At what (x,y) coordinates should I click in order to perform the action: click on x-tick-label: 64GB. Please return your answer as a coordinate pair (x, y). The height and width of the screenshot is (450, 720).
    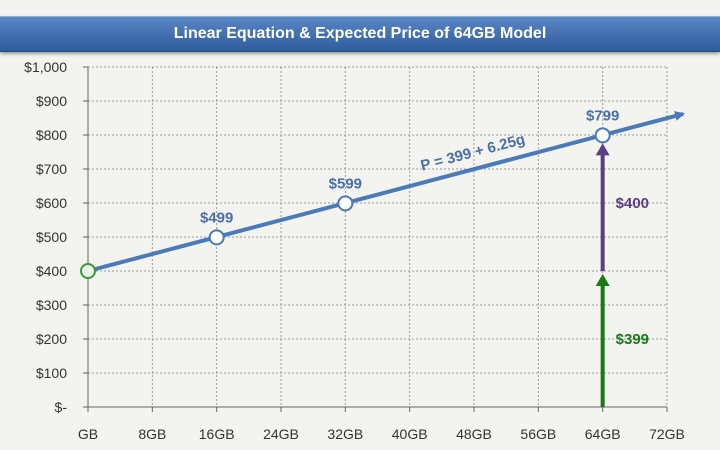
    Looking at the image, I should click on (603, 434).